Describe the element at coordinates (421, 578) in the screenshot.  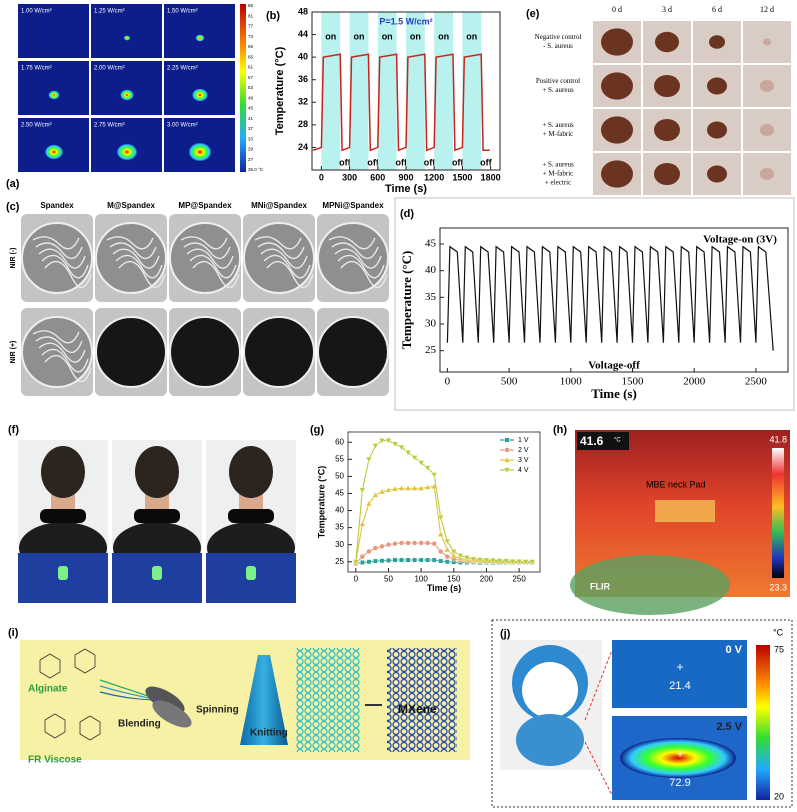
I see `x-tick-label: 100` at that location.